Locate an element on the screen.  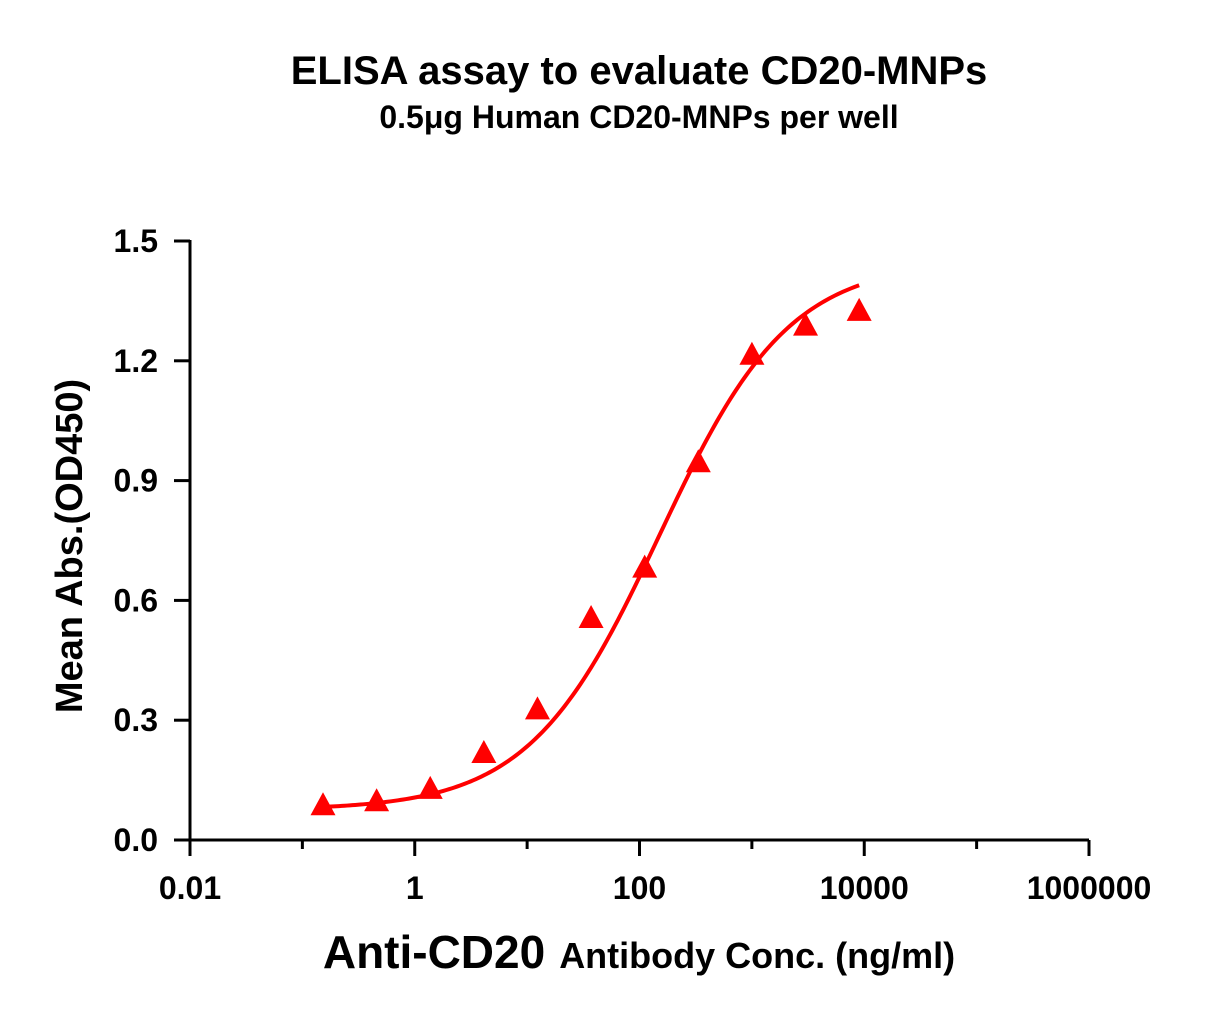
y-tick-label: 0.9 is located at coordinates (136, 481).